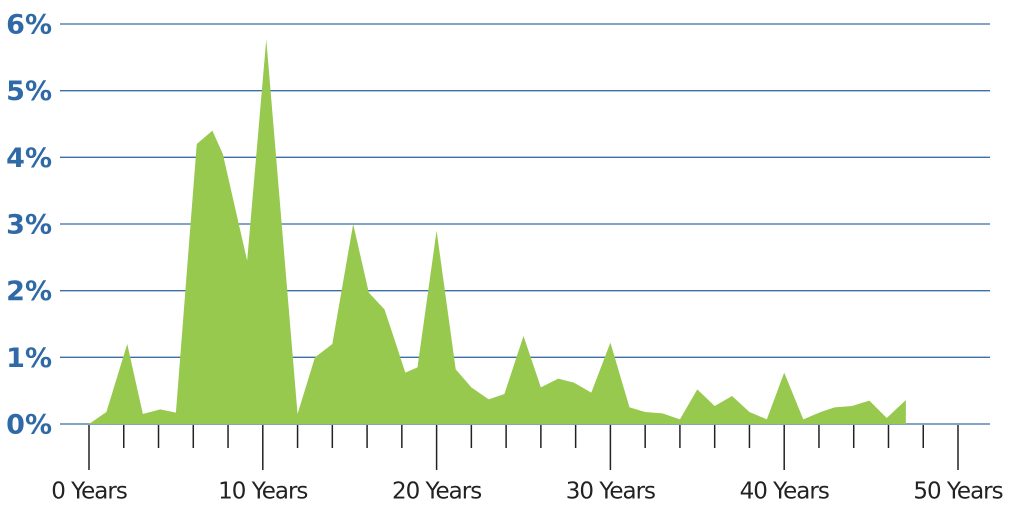 The width and height of the screenshot is (1010, 510). Describe the element at coordinates (784, 492) in the screenshot. I see `x-tick-label: 40 Years` at that location.